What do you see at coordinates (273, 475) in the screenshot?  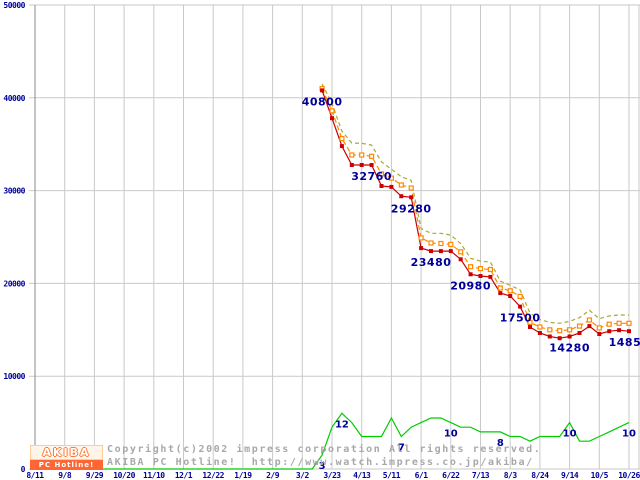 I see `x-tick-label: 2/9` at bounding box center [273, 475].